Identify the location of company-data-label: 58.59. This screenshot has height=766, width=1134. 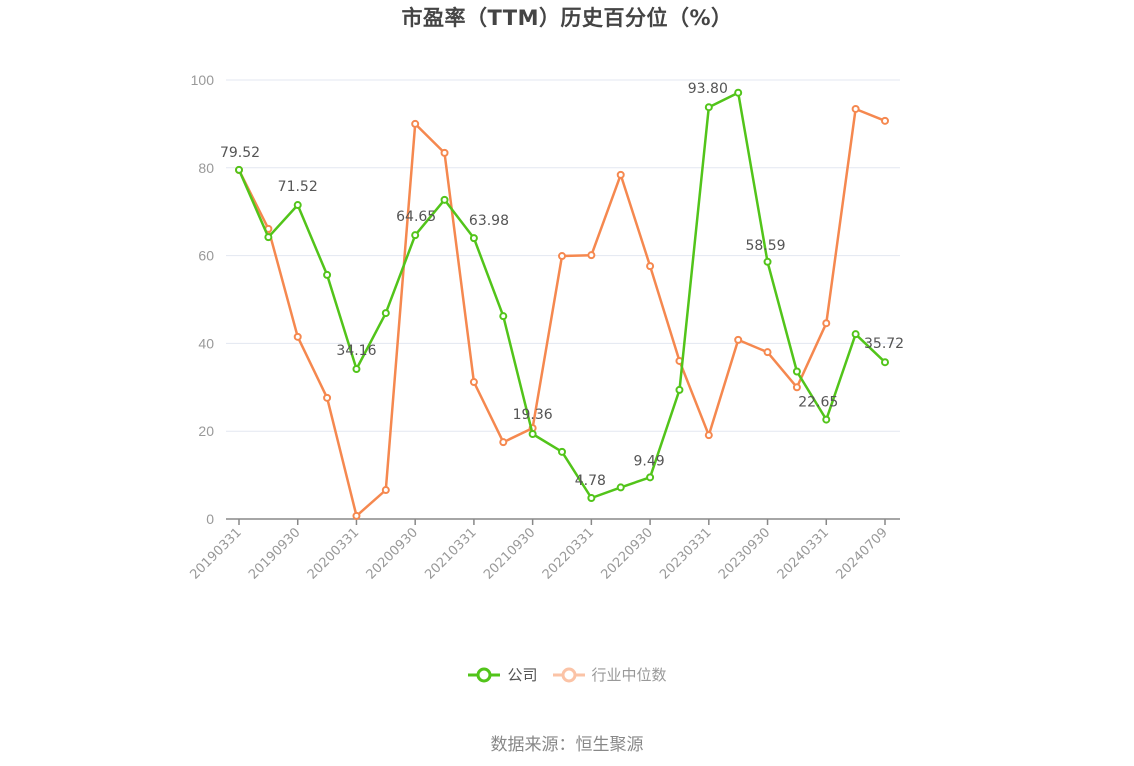
(765, 246).